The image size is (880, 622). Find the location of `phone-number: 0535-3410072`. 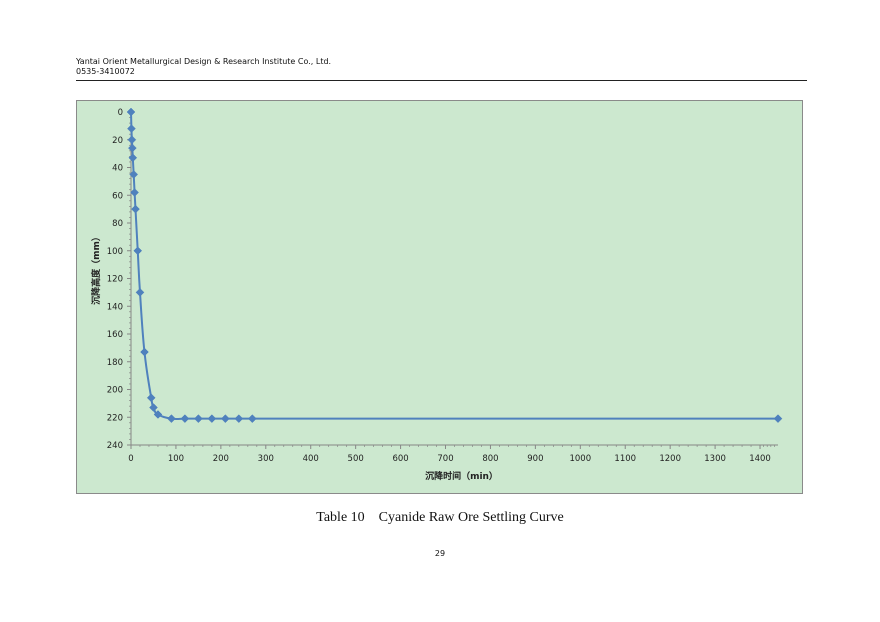

phone-number: 0535-3410072 is located at coordinates (105, 71).